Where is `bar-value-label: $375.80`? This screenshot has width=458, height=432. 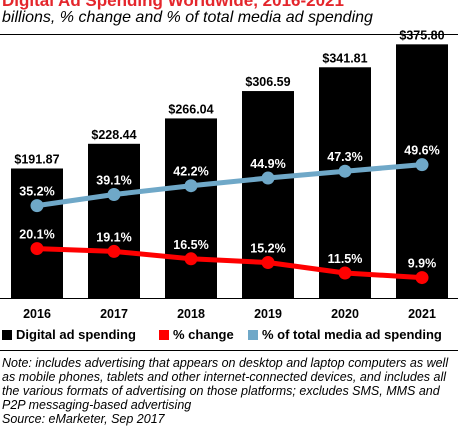 bar-value-label: $375.80 is located at coordinates (421, 35).